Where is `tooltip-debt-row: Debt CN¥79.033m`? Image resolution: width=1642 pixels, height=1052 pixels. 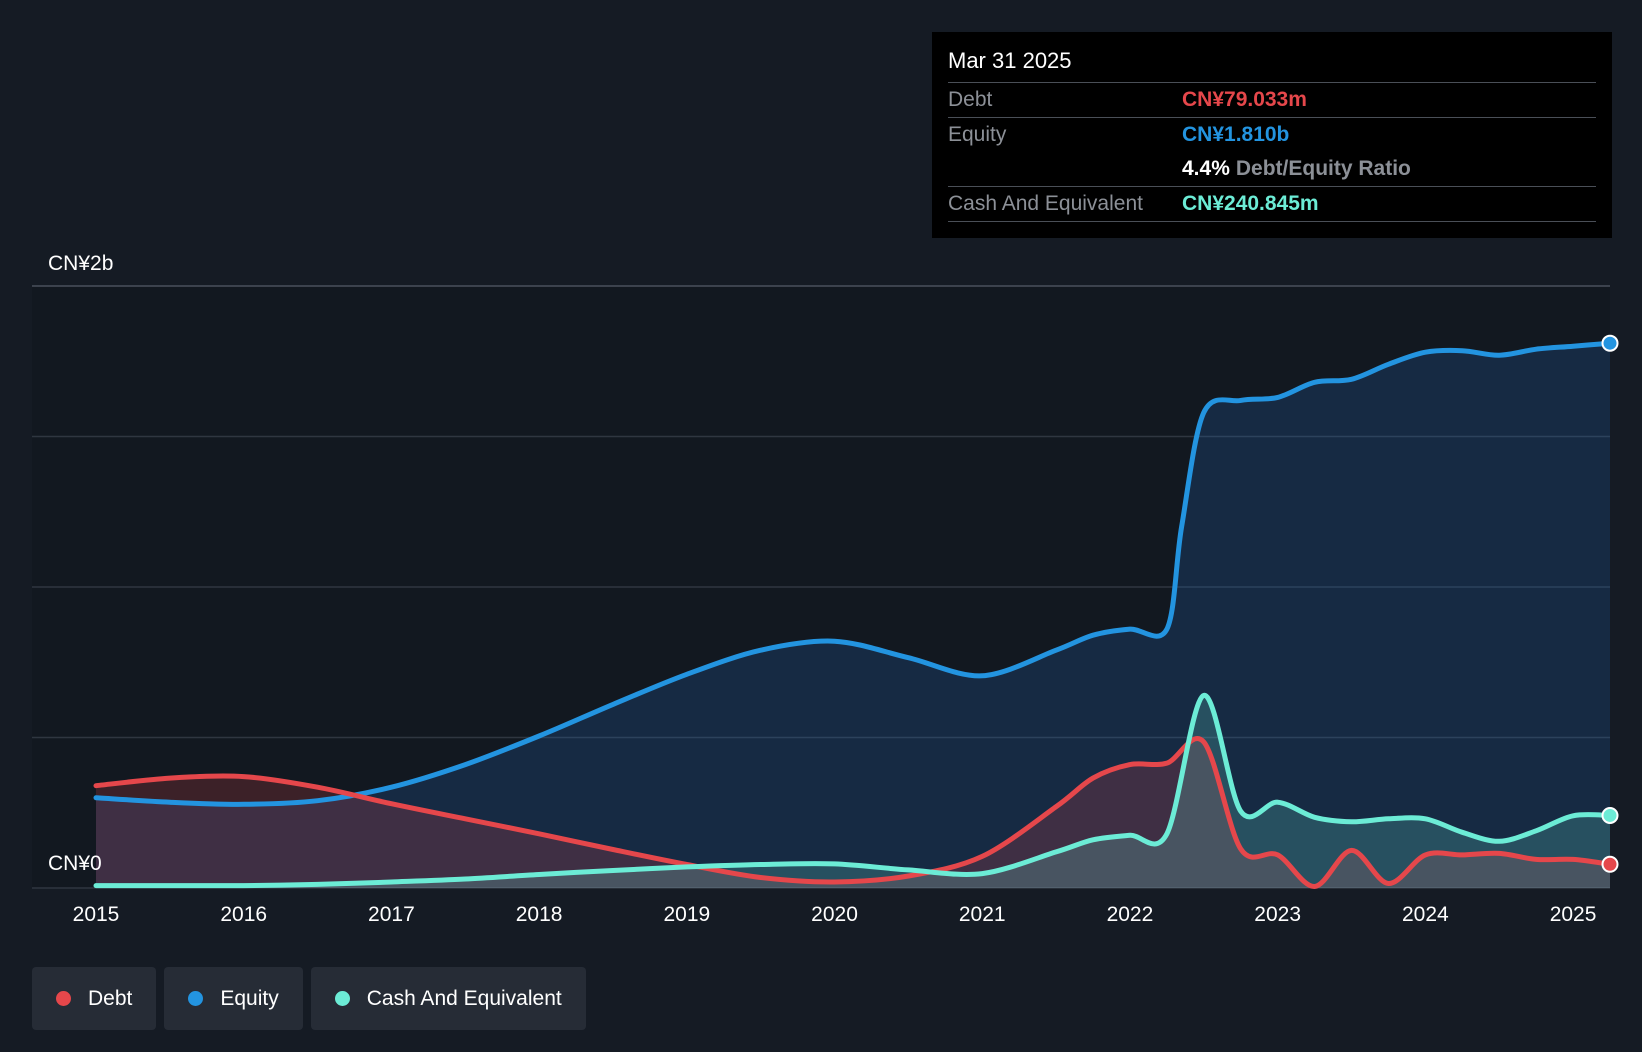 tooltip-debt-row: Debt CN¥79.033m is located at coordinates (1272, 100).